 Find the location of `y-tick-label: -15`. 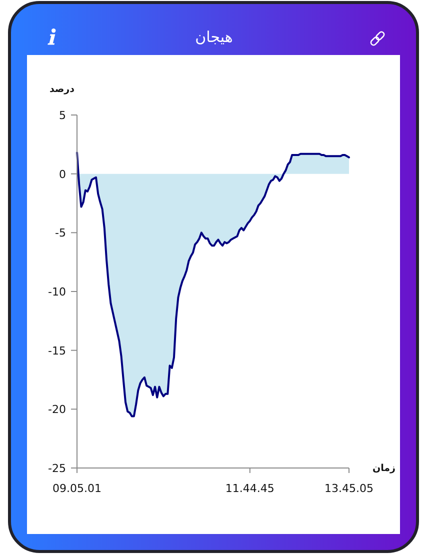

y-tick-label: -15 is located at coordinates (57, 351).